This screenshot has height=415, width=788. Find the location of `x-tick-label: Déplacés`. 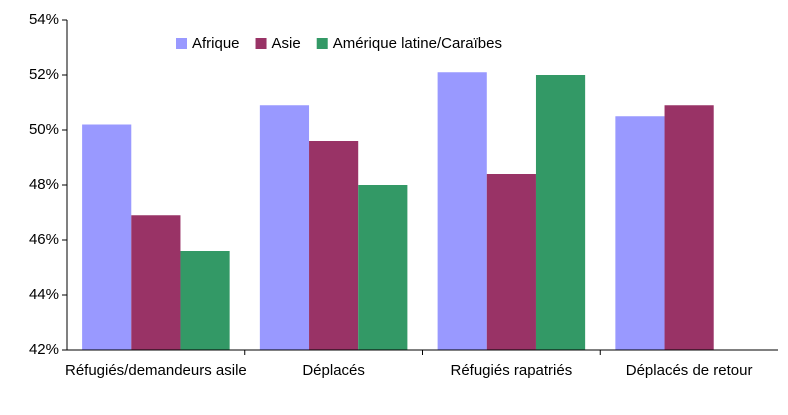

x-tick-label: Déplacés is located at coordinates (333, 370).